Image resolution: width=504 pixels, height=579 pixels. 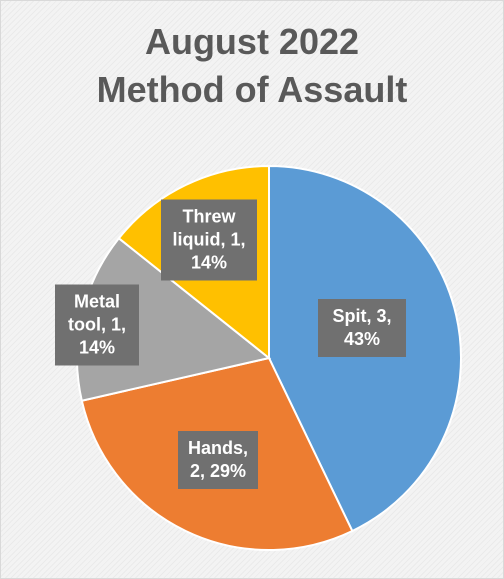 I want to click on data-label-hands: Hands, 2, 29%, so click(x=218, y=460).